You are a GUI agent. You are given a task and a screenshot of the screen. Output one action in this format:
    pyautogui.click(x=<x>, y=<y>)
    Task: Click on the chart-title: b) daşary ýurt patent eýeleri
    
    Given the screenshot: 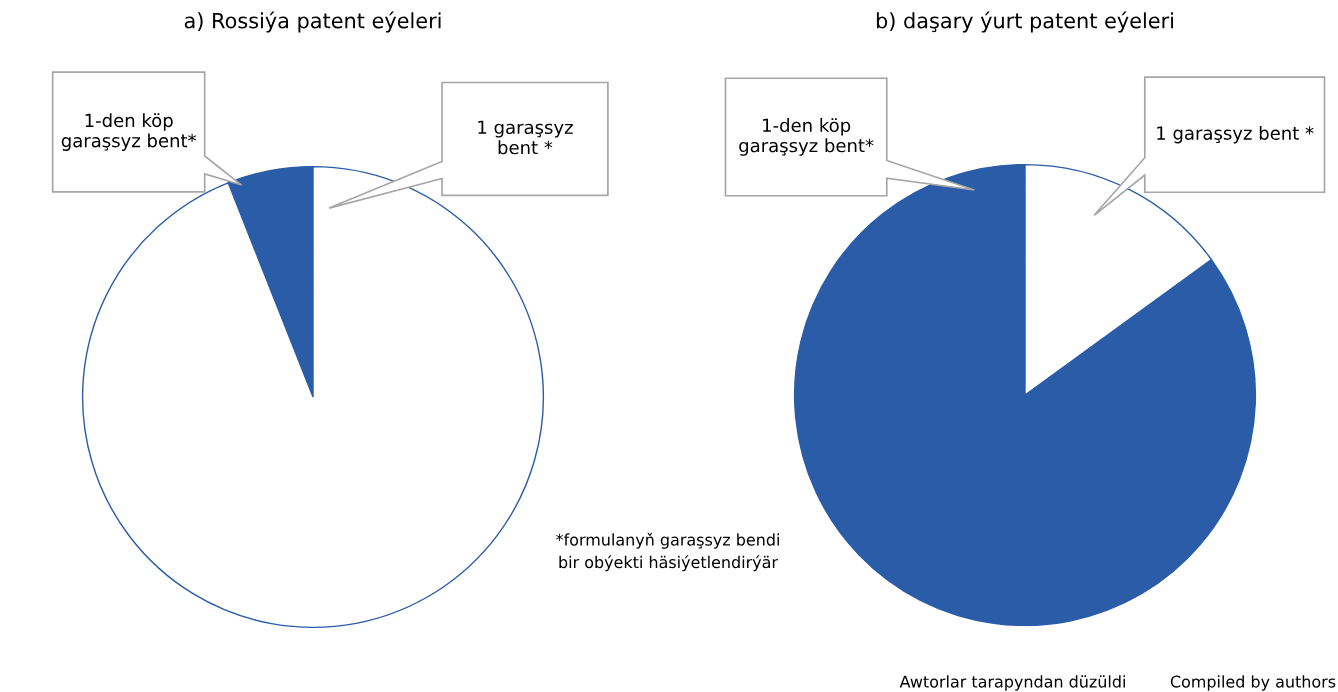 What is the action you would take?
    pyautogui.click(x=1024, y=22)
    